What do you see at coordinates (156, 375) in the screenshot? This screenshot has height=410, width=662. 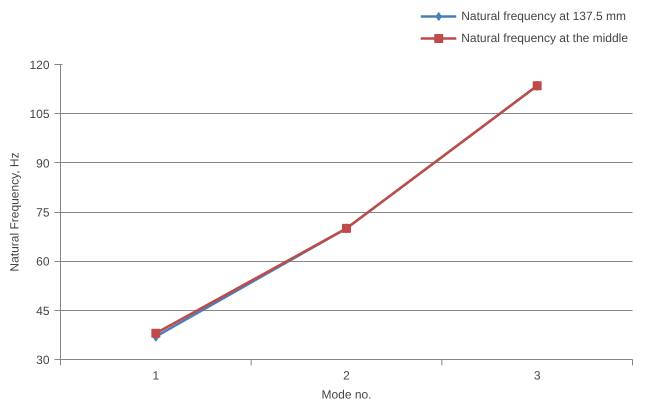 I see `x-tick-label: 1` at bounding box center [156, 375].